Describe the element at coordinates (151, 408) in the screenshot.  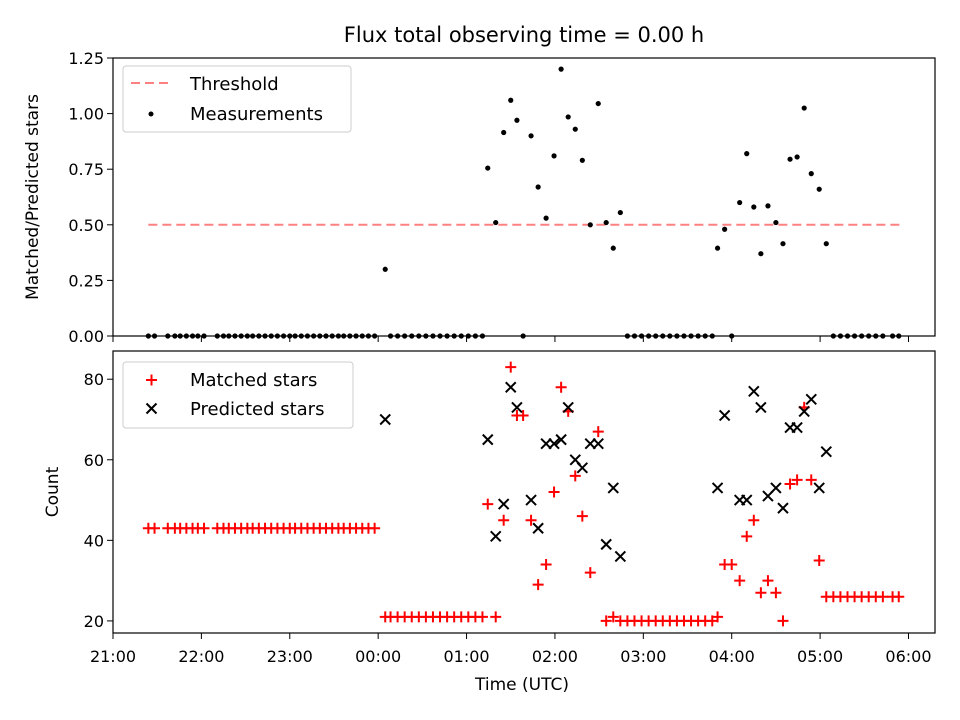
I see `predicted-stars-legend-swatch` at that location.